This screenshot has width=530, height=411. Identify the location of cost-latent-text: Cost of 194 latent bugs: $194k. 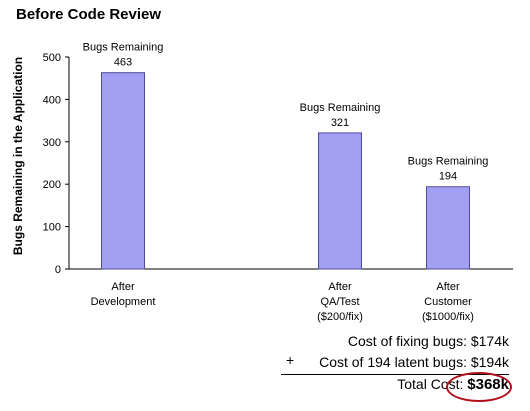
(414, 362).